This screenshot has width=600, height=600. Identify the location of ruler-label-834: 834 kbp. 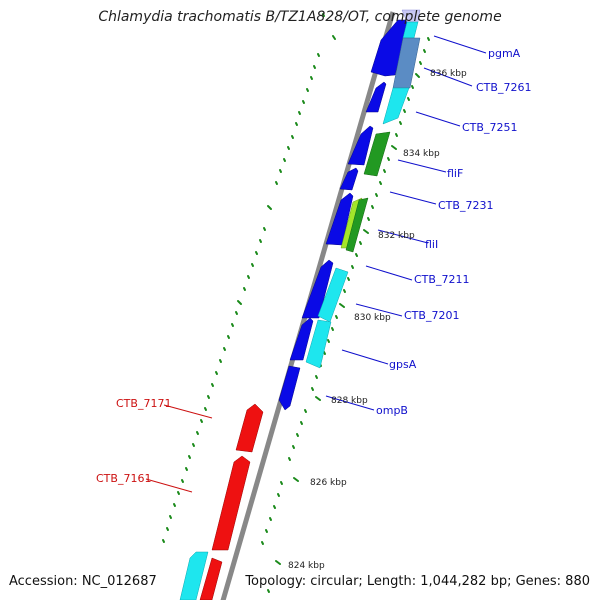
(421, 154).